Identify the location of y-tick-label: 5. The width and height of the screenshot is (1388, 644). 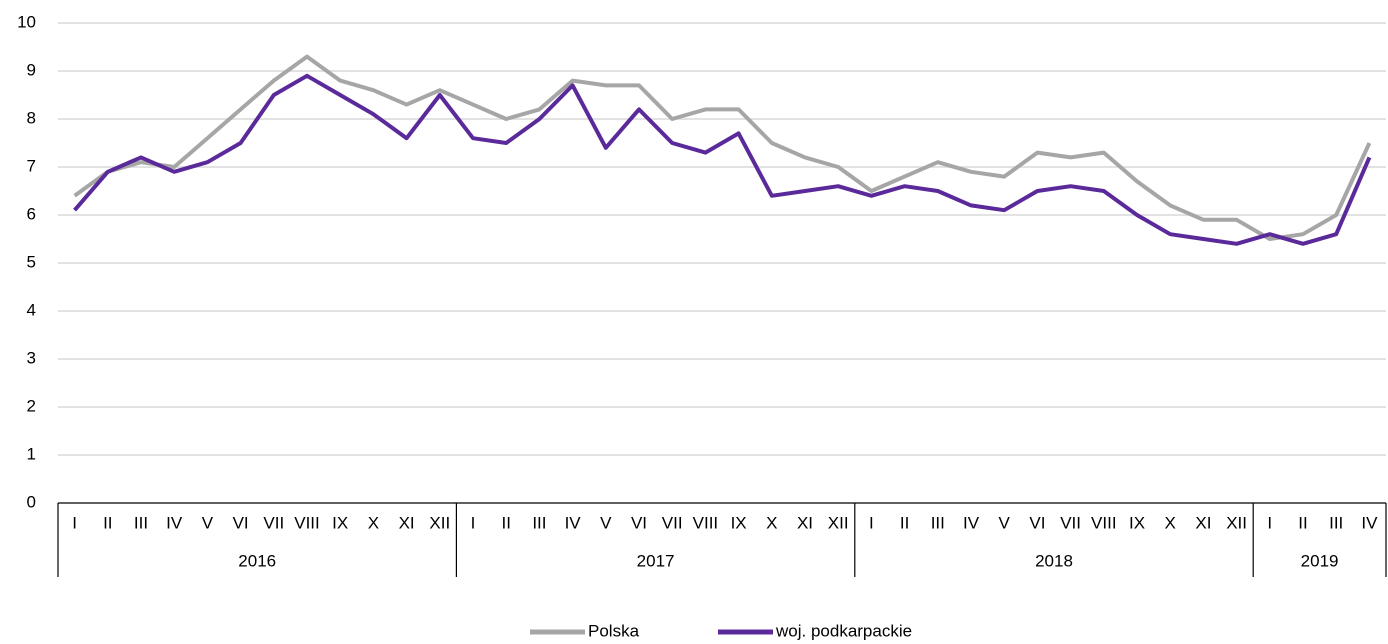
(31, 261).